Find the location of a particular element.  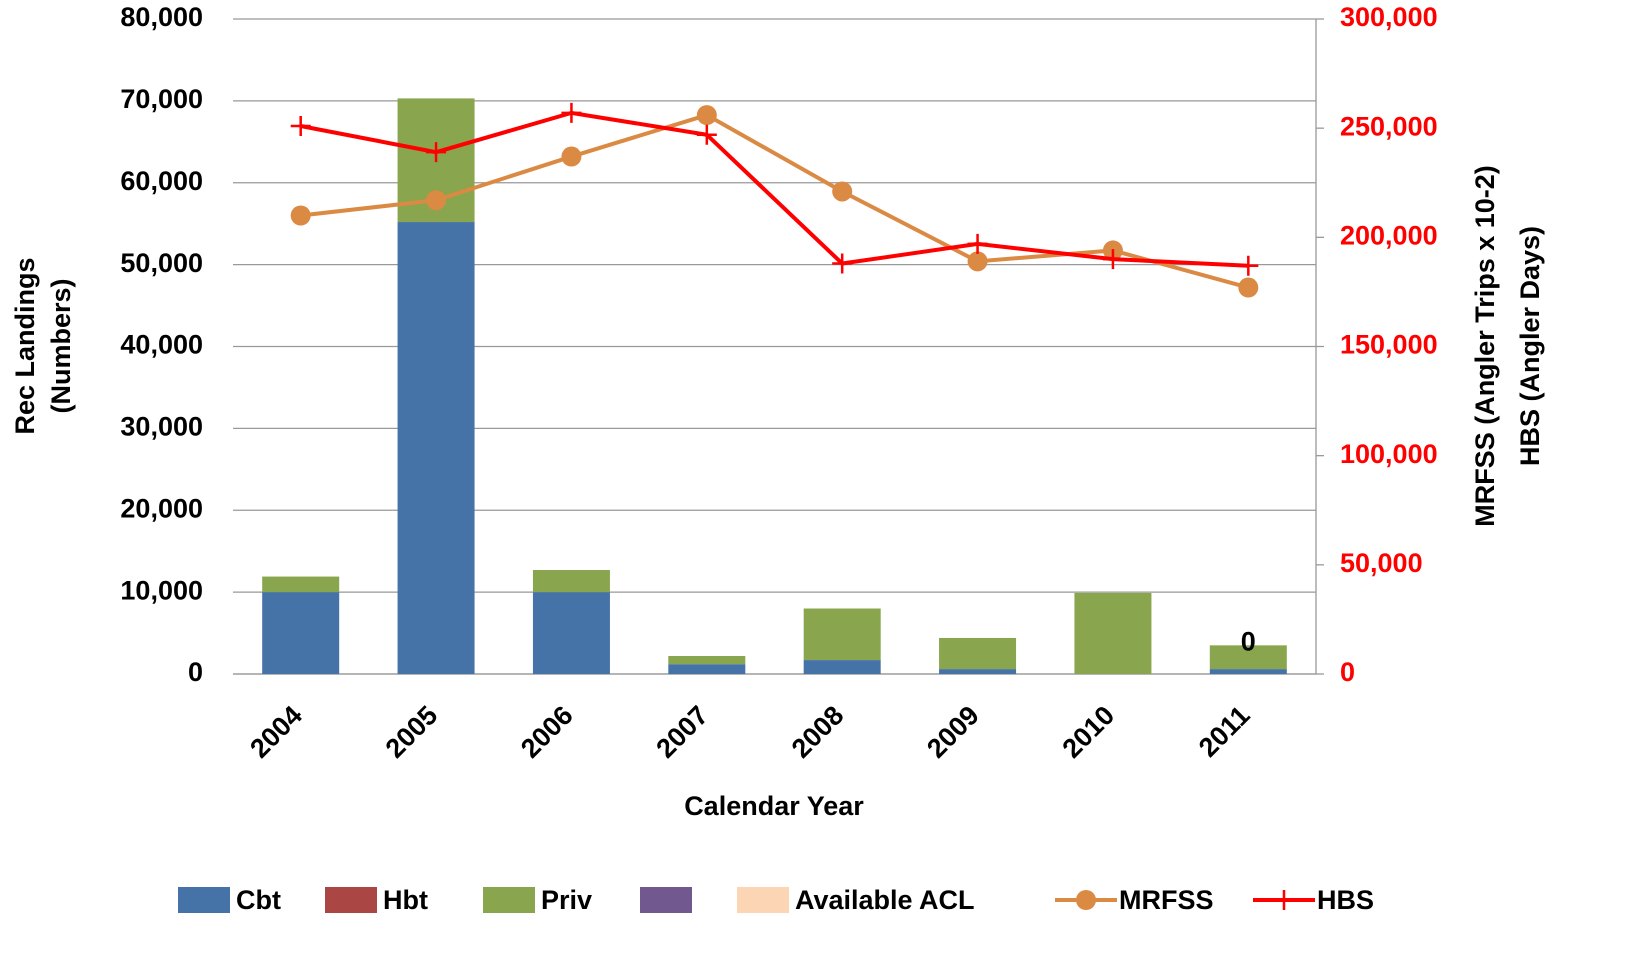

legend-label: Priv is located at coordinates (566, 900).